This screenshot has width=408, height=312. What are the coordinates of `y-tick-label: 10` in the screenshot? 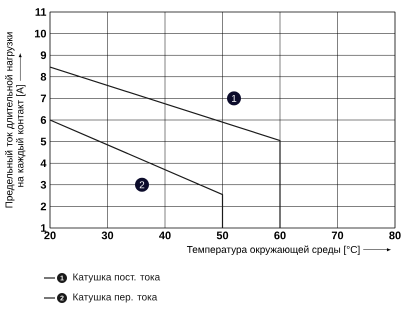 It's located at (40, 34).